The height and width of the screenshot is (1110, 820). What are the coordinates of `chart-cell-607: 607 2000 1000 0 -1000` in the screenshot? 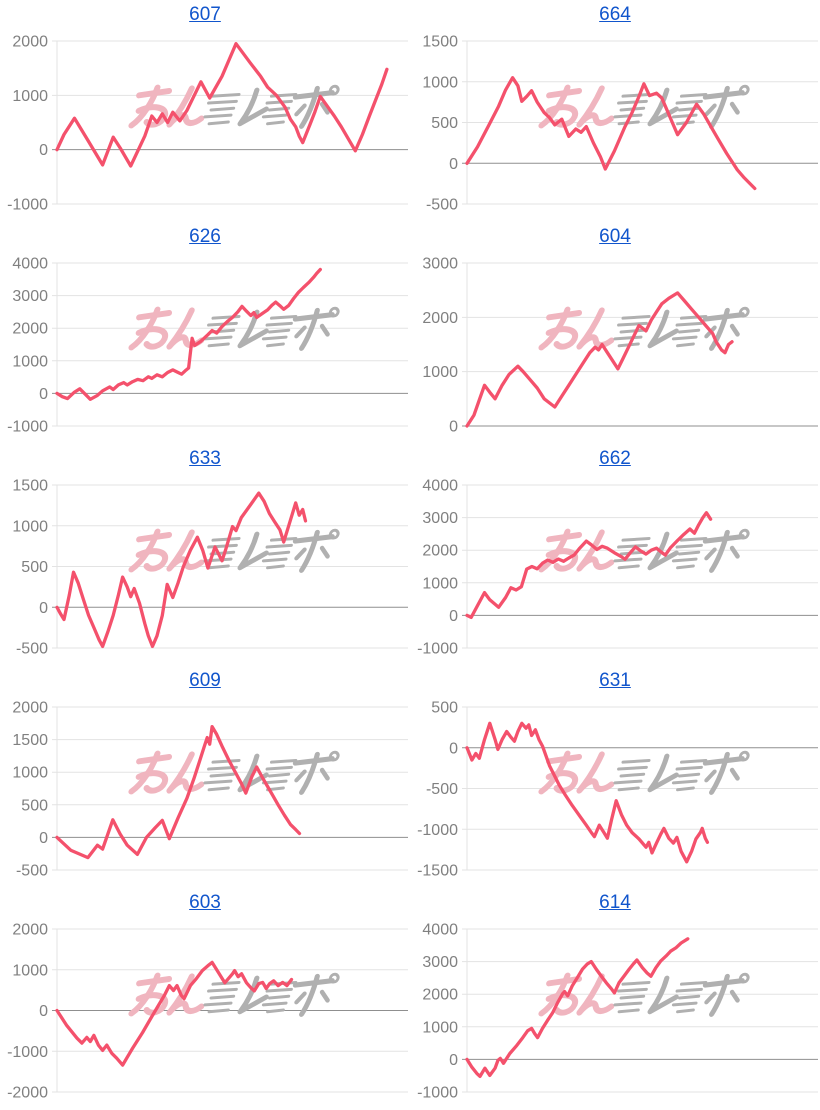 It's located at (205, 111).